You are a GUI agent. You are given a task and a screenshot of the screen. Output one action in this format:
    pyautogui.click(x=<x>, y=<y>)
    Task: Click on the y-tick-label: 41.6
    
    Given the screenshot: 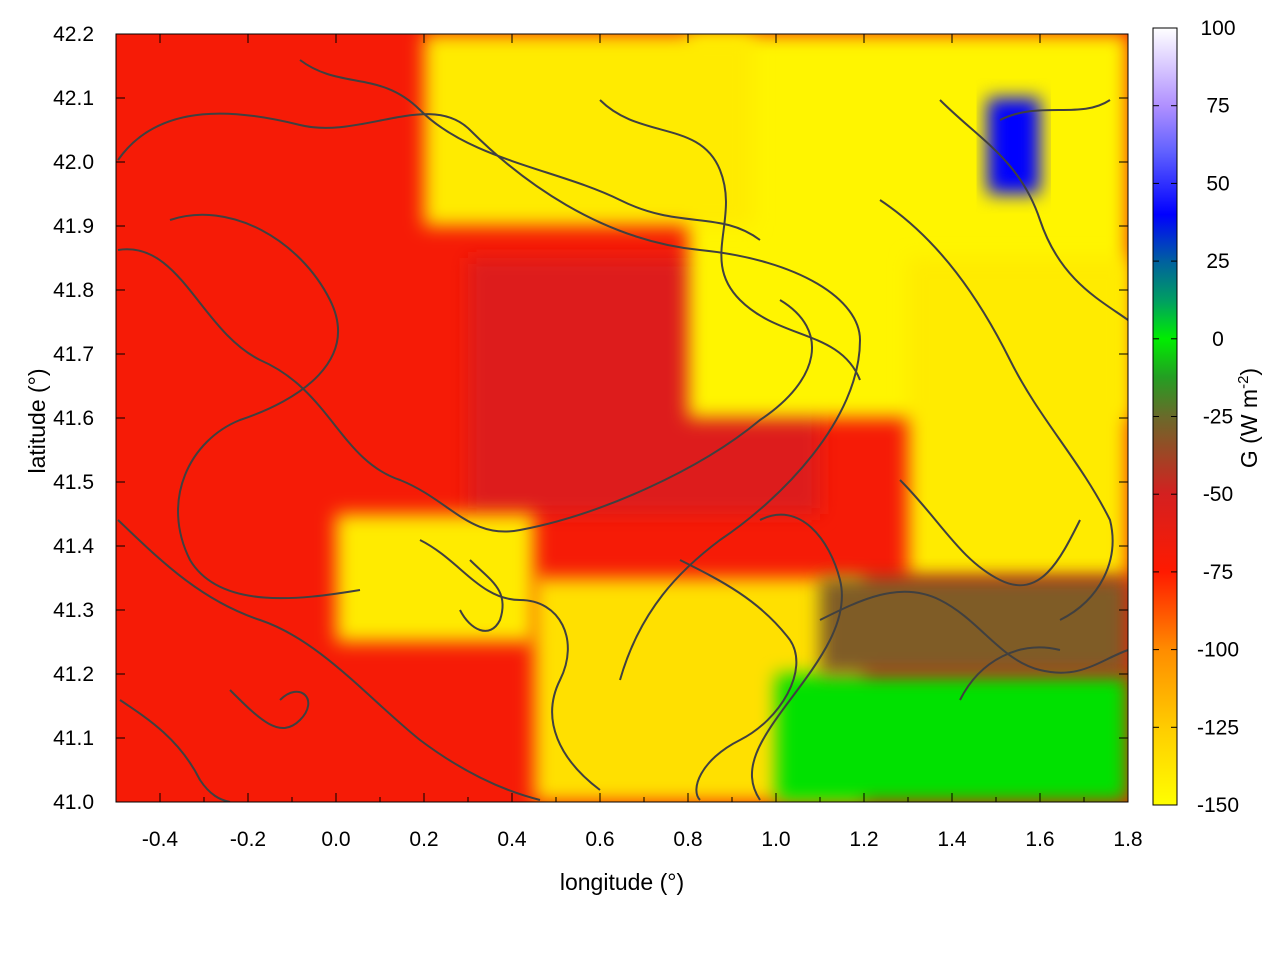 What is the action you would take?
    pyautogui.click(x=73, y=418)
    